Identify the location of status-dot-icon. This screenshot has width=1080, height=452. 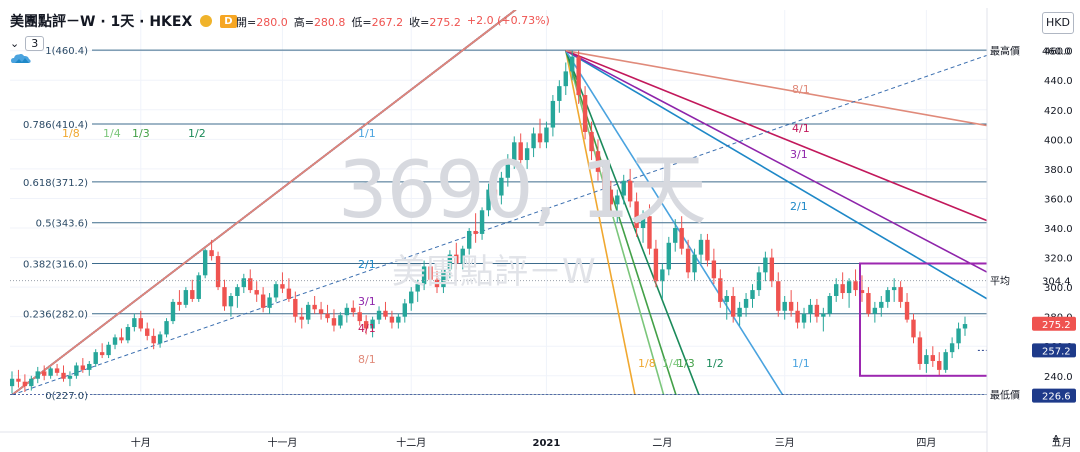
(206, 21).